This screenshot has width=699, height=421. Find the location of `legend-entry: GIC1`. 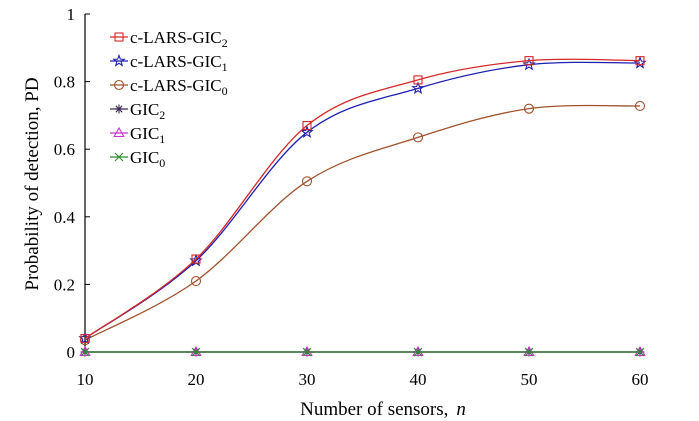

legend-entry: GIC1 is located at coordinates (137, 135).